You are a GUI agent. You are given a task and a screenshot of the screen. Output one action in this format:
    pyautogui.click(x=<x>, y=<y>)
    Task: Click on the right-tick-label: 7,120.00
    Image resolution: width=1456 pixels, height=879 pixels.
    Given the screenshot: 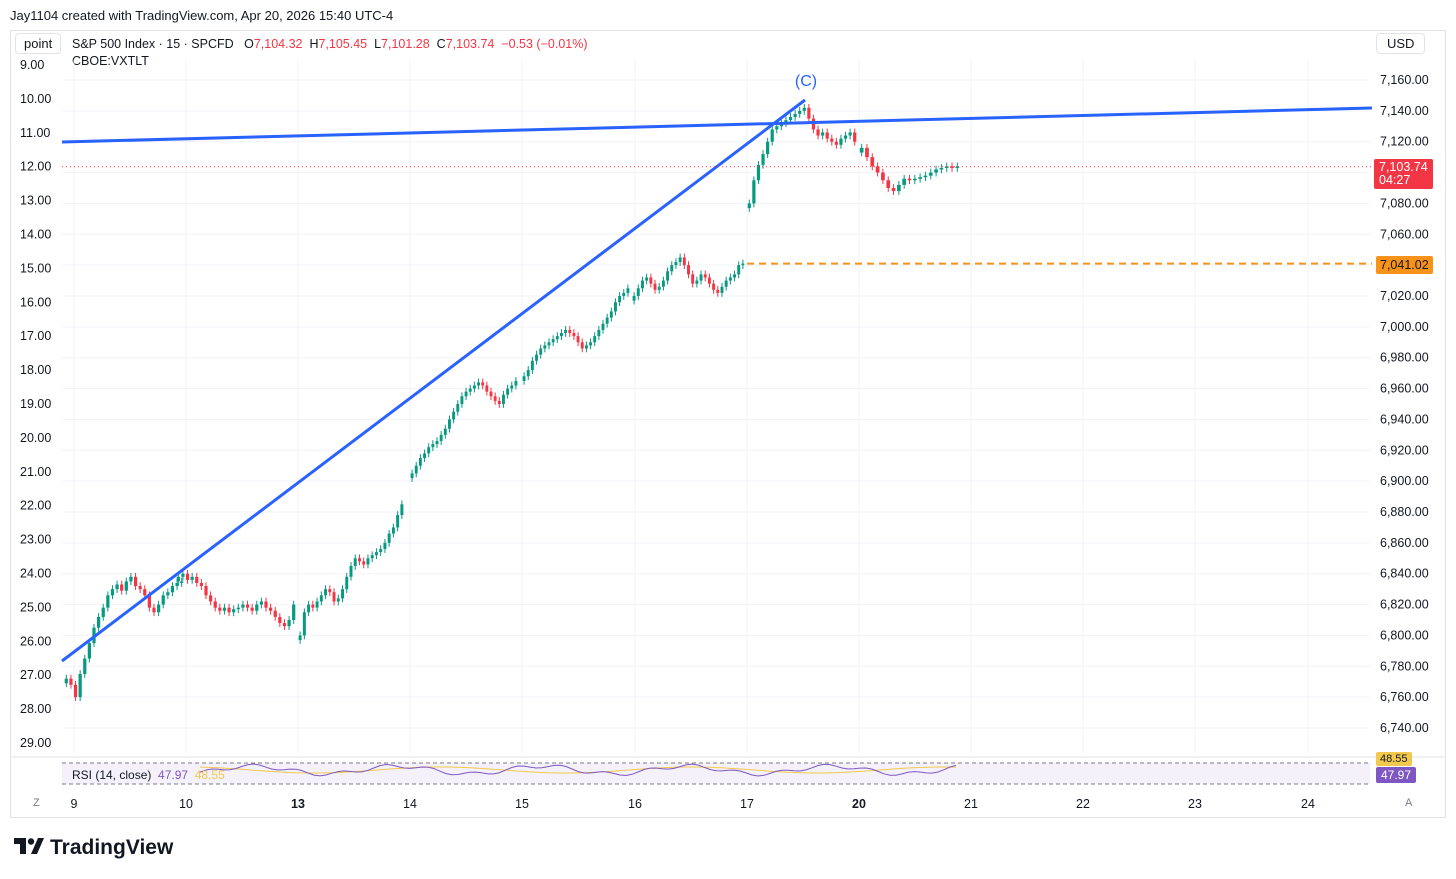 What is the action you would take?
    pyautogui.click(x=1404, y=142)
    